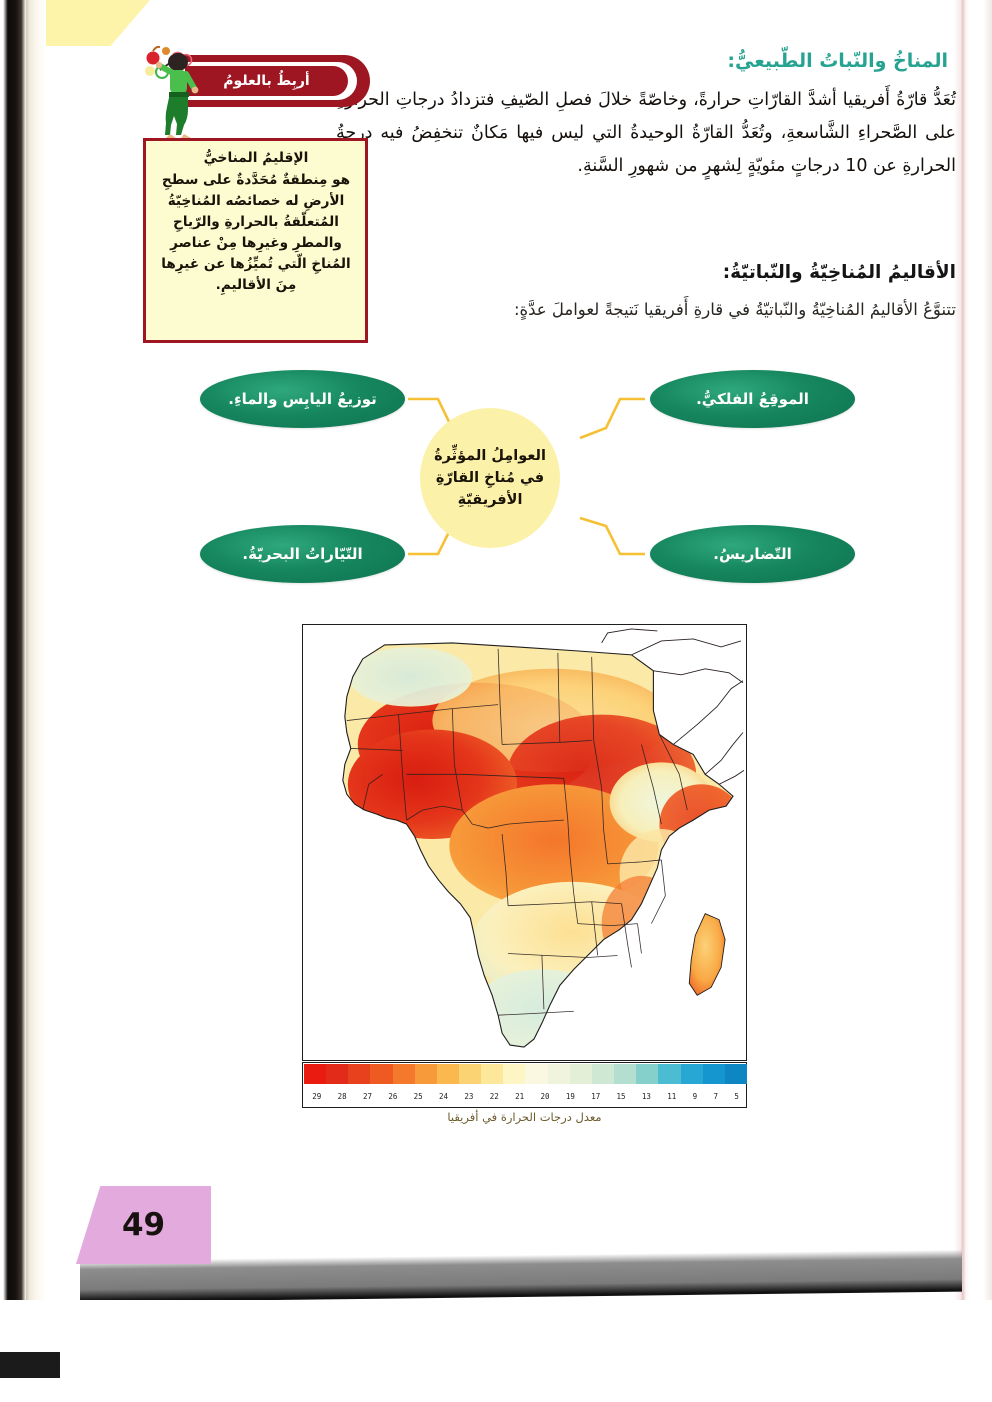 Image resolution: width=992 pixels, height=1402 pixels. I want to click on legend-tick-11: 23, so click(469, 1096).